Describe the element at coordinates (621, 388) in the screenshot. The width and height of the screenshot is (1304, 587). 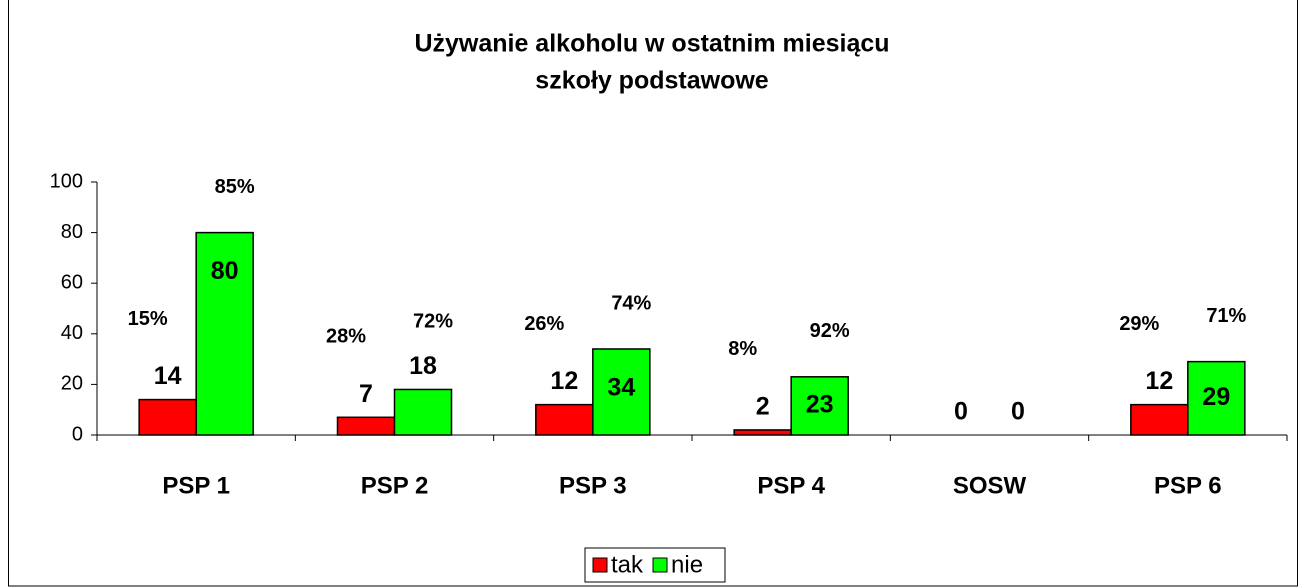
I see `value-label: 34` at that location.